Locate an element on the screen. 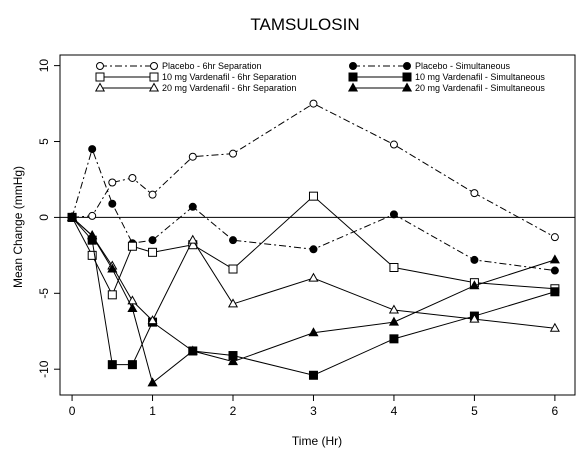 This screenshot has width=582, height=458. legend-label: 20 mg Vardenafil - 6hr Separation is located at coordinates (229, 88).